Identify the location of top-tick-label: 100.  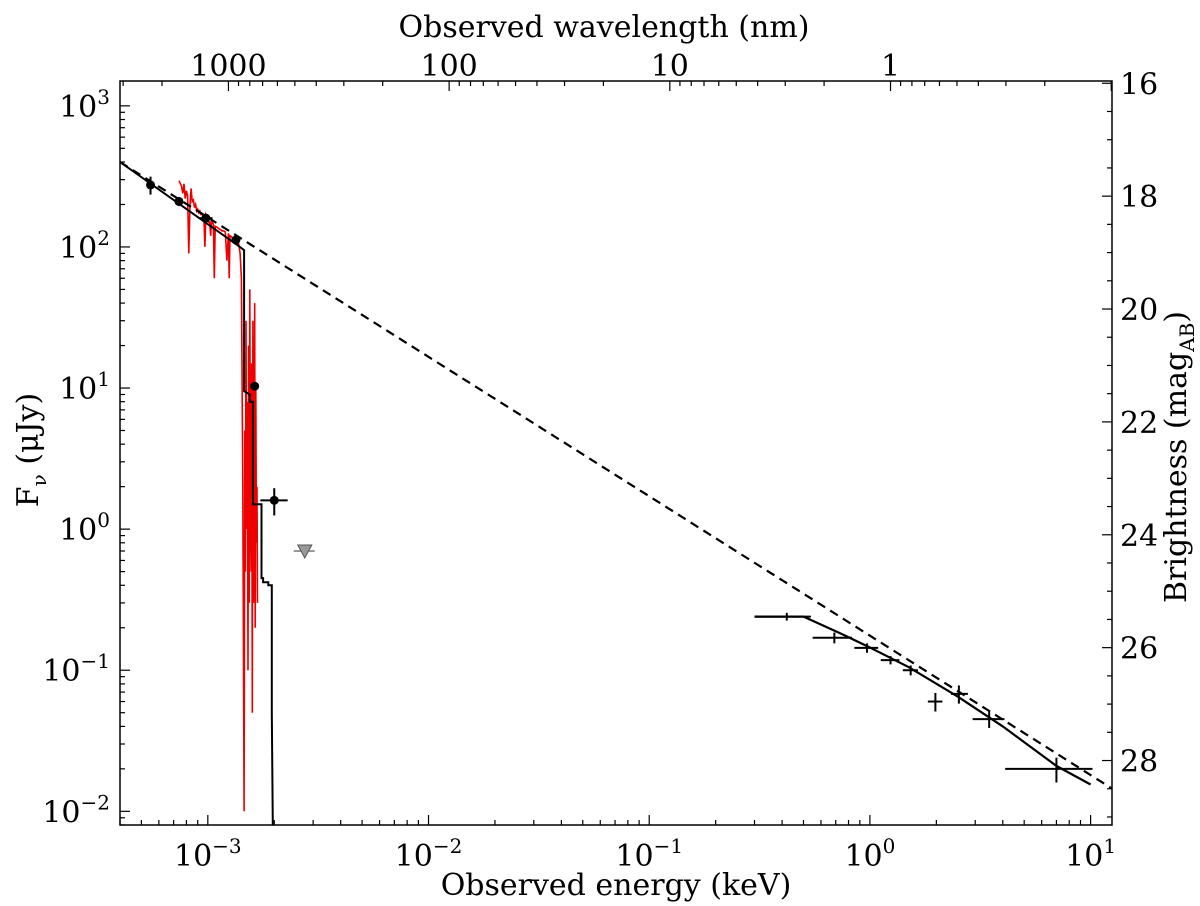
(448, 66).